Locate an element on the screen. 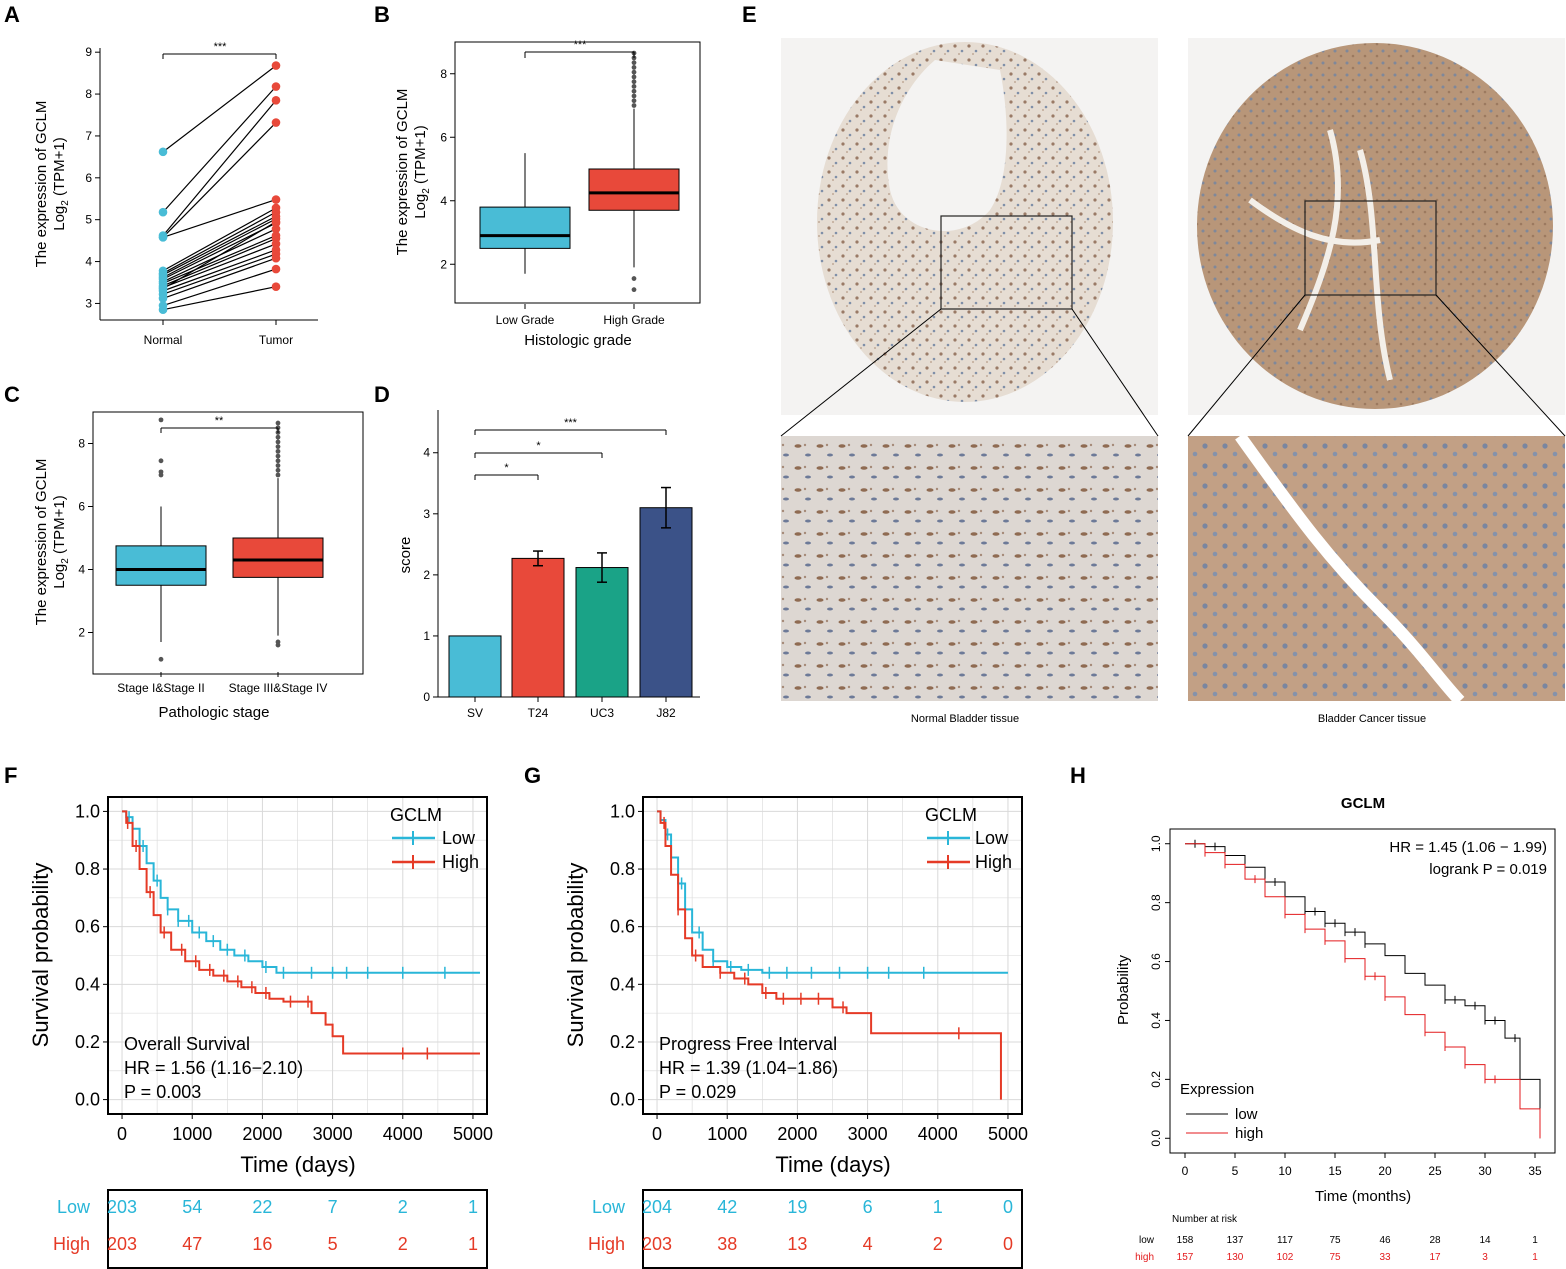 The height and width of the screenshot is (1269, 1566). sig-label: *** is located at coordinates (571, 423).